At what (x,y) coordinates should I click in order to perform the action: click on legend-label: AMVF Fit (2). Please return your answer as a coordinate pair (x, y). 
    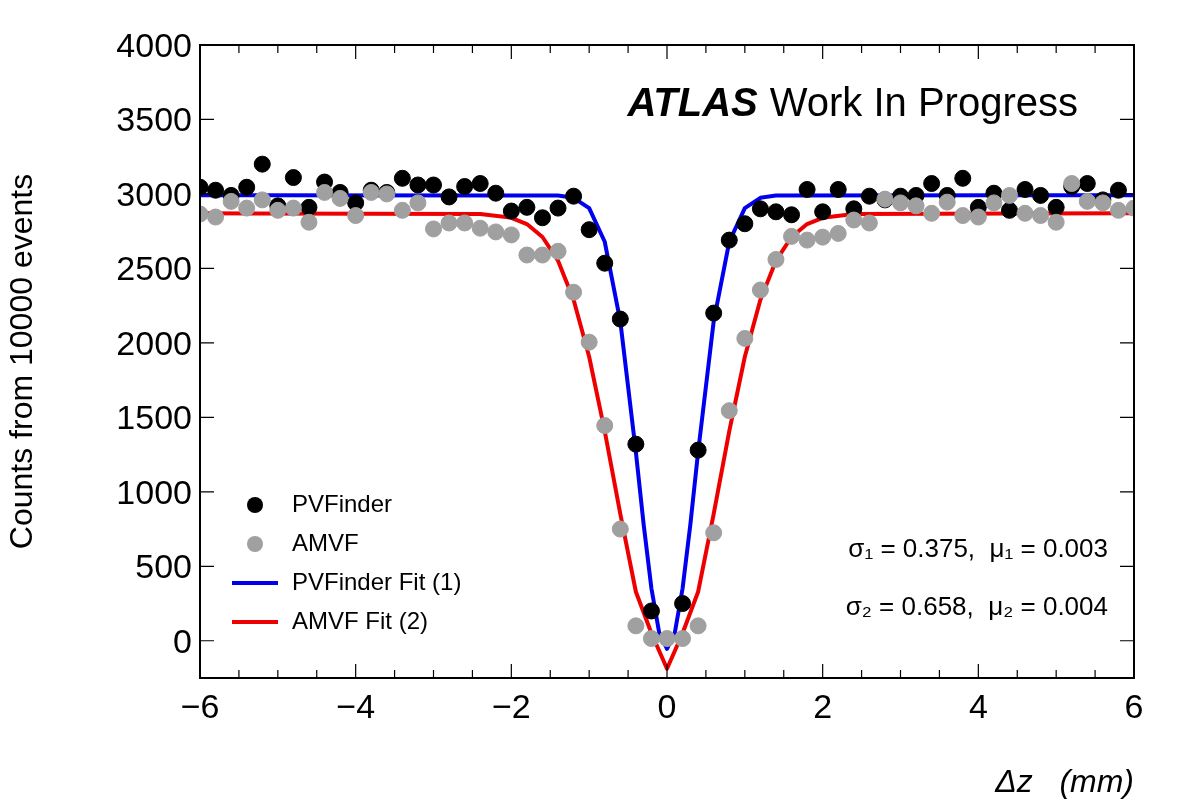
    Looking at the image, I should click on (360, 620).